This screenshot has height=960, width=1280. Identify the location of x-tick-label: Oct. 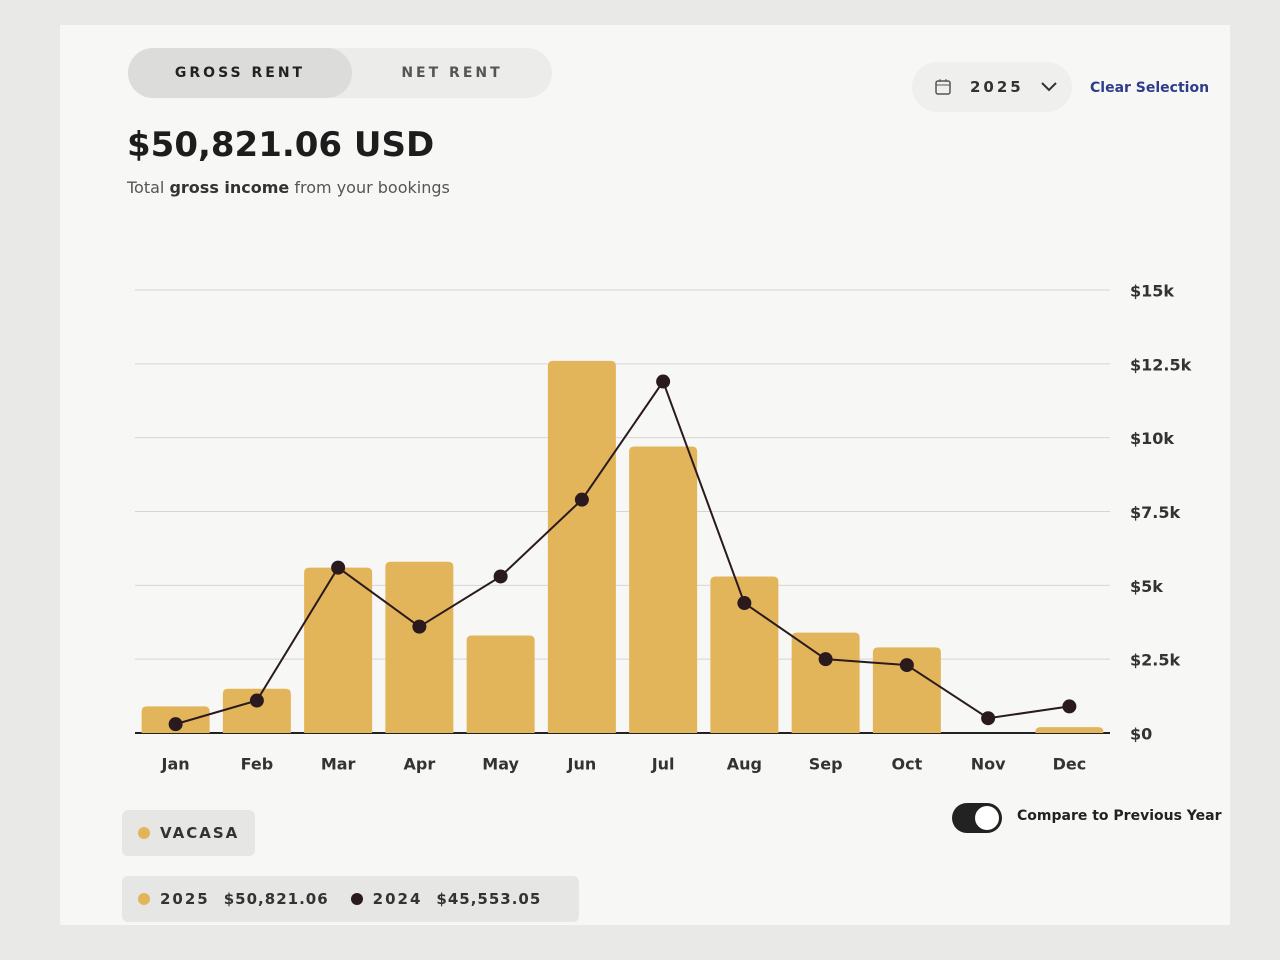
(907, 764).